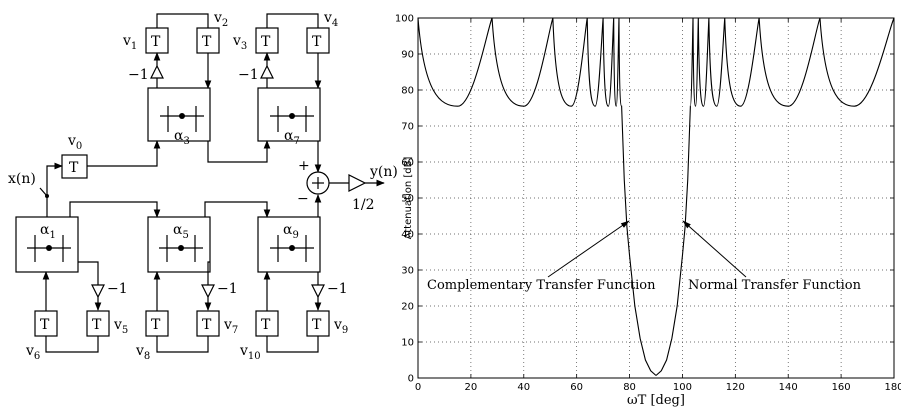 The height and width of the screenshot is (409, 901). Describe the element at coordinates (892, 387) in the screenshot. I see `x-tick-label: 180` at that location.